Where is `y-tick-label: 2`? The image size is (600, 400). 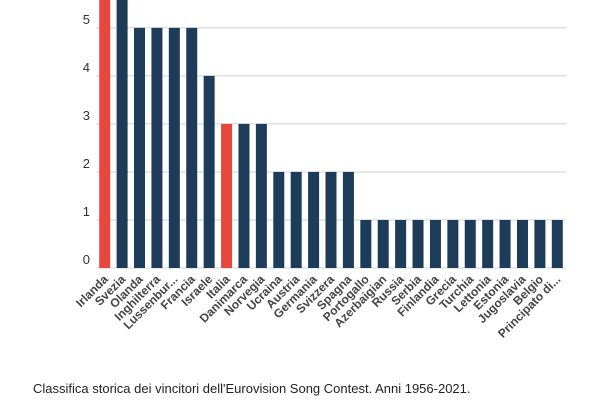 y-tick-label: 2 is located at coordinates (86, 163).